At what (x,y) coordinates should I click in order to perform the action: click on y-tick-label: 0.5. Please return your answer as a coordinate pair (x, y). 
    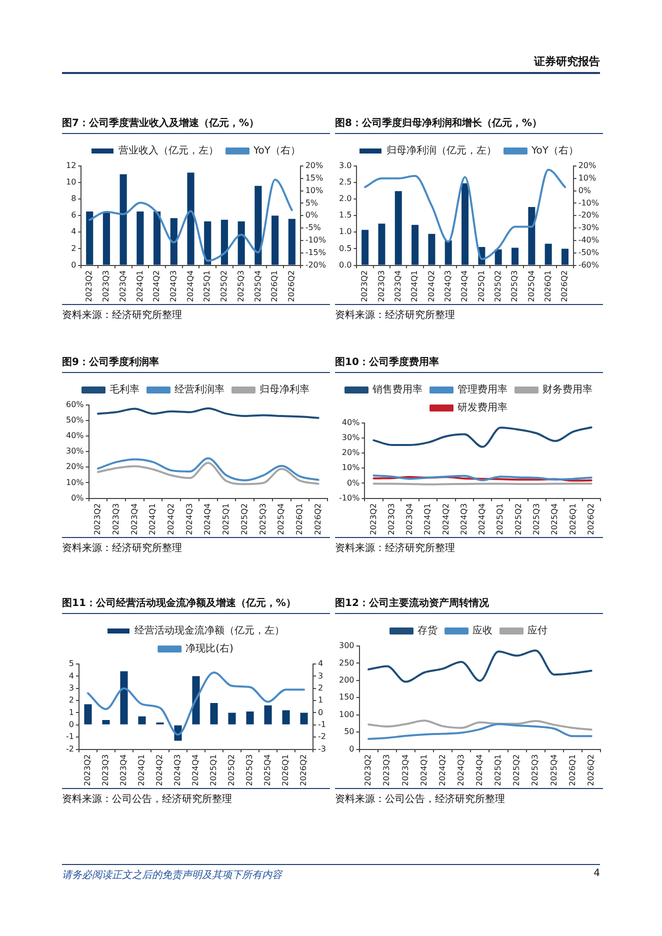
    Looking at the image, I should click on (345, 248).